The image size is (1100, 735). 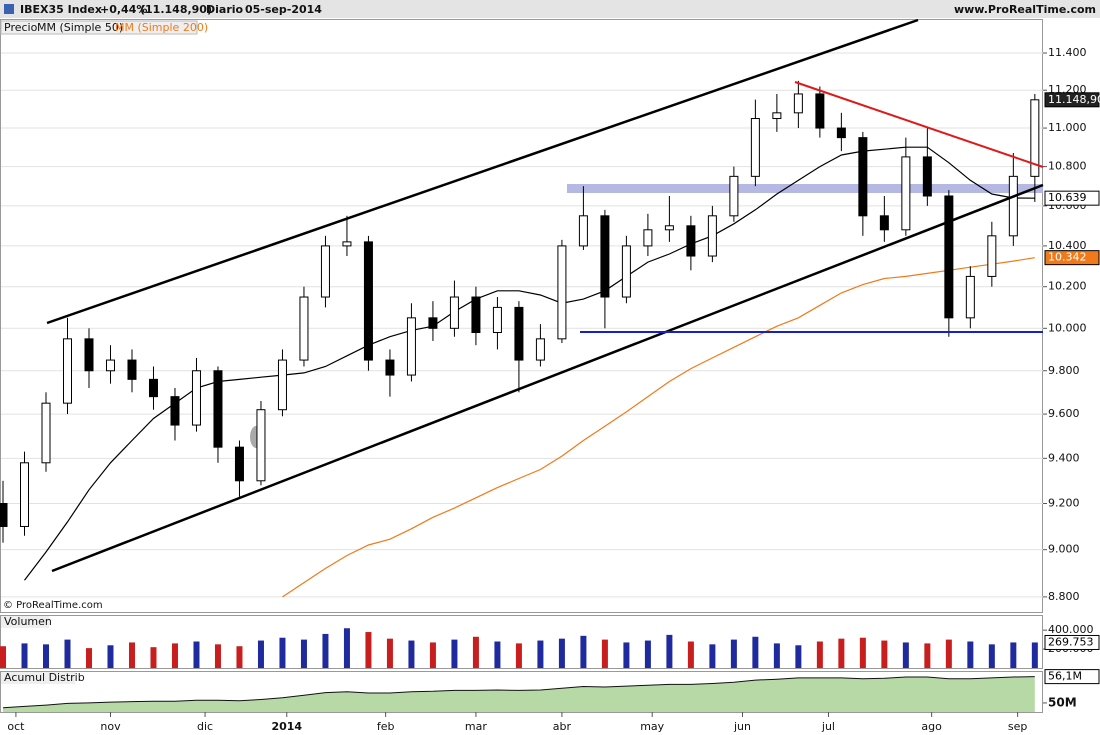 I want to click on ad-title-bg, so click(x=38, y=678).